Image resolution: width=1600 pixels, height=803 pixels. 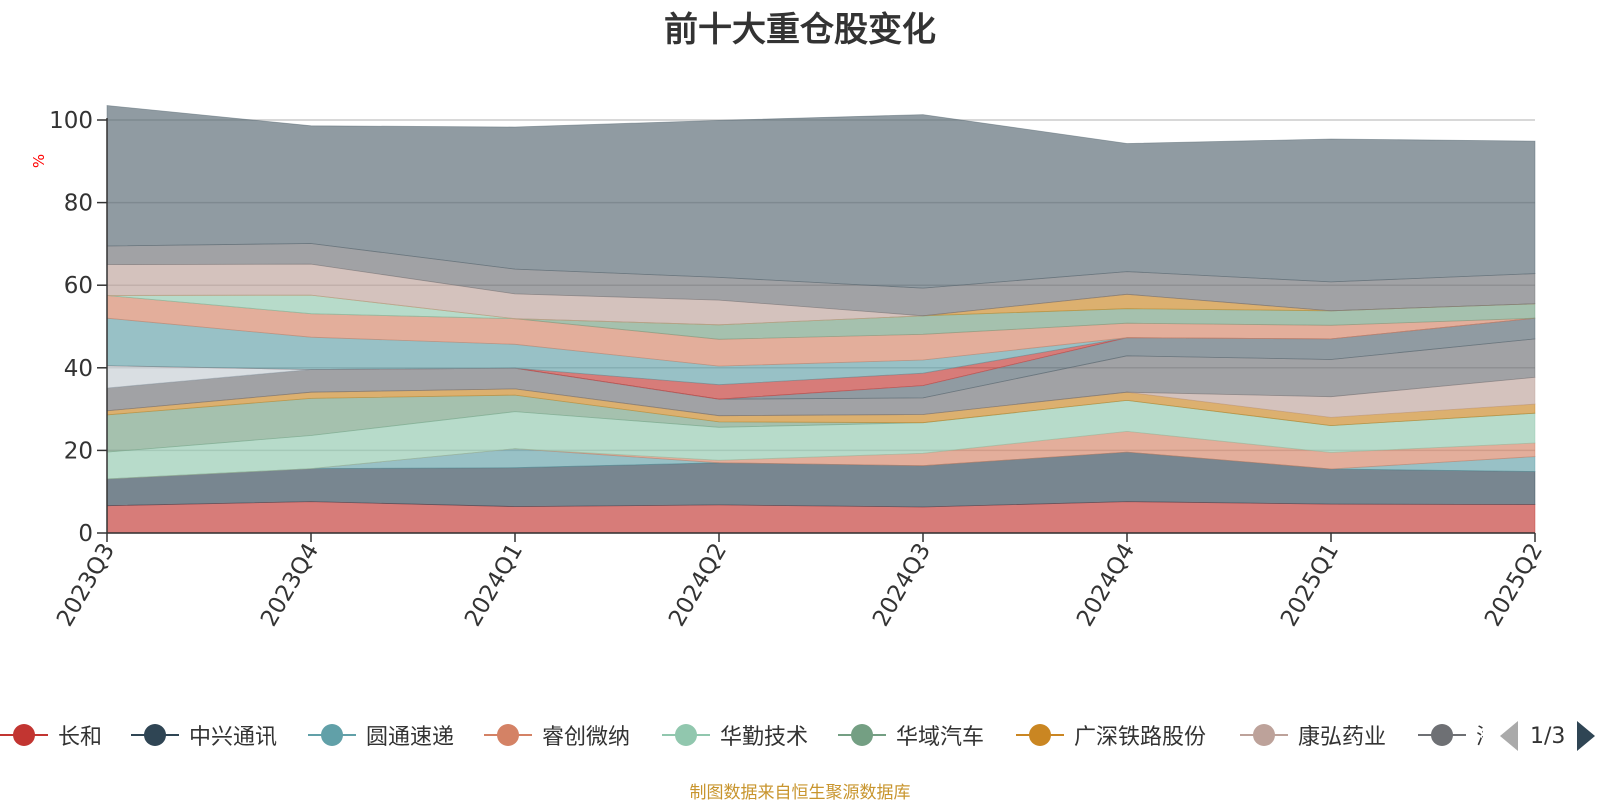 I want to click on legend-label: 长和, so click(x=80, y=737).